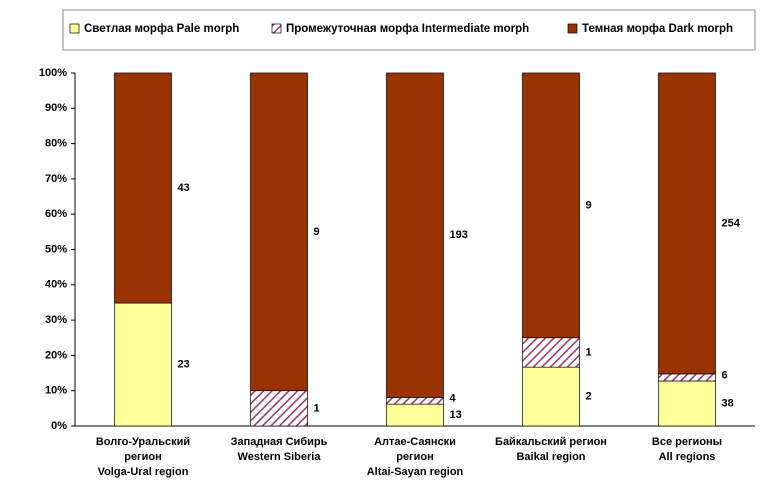  Describe the element at coordinates (56, 355) in the screenshot. I see `y-tick-label: 20%` at that location.